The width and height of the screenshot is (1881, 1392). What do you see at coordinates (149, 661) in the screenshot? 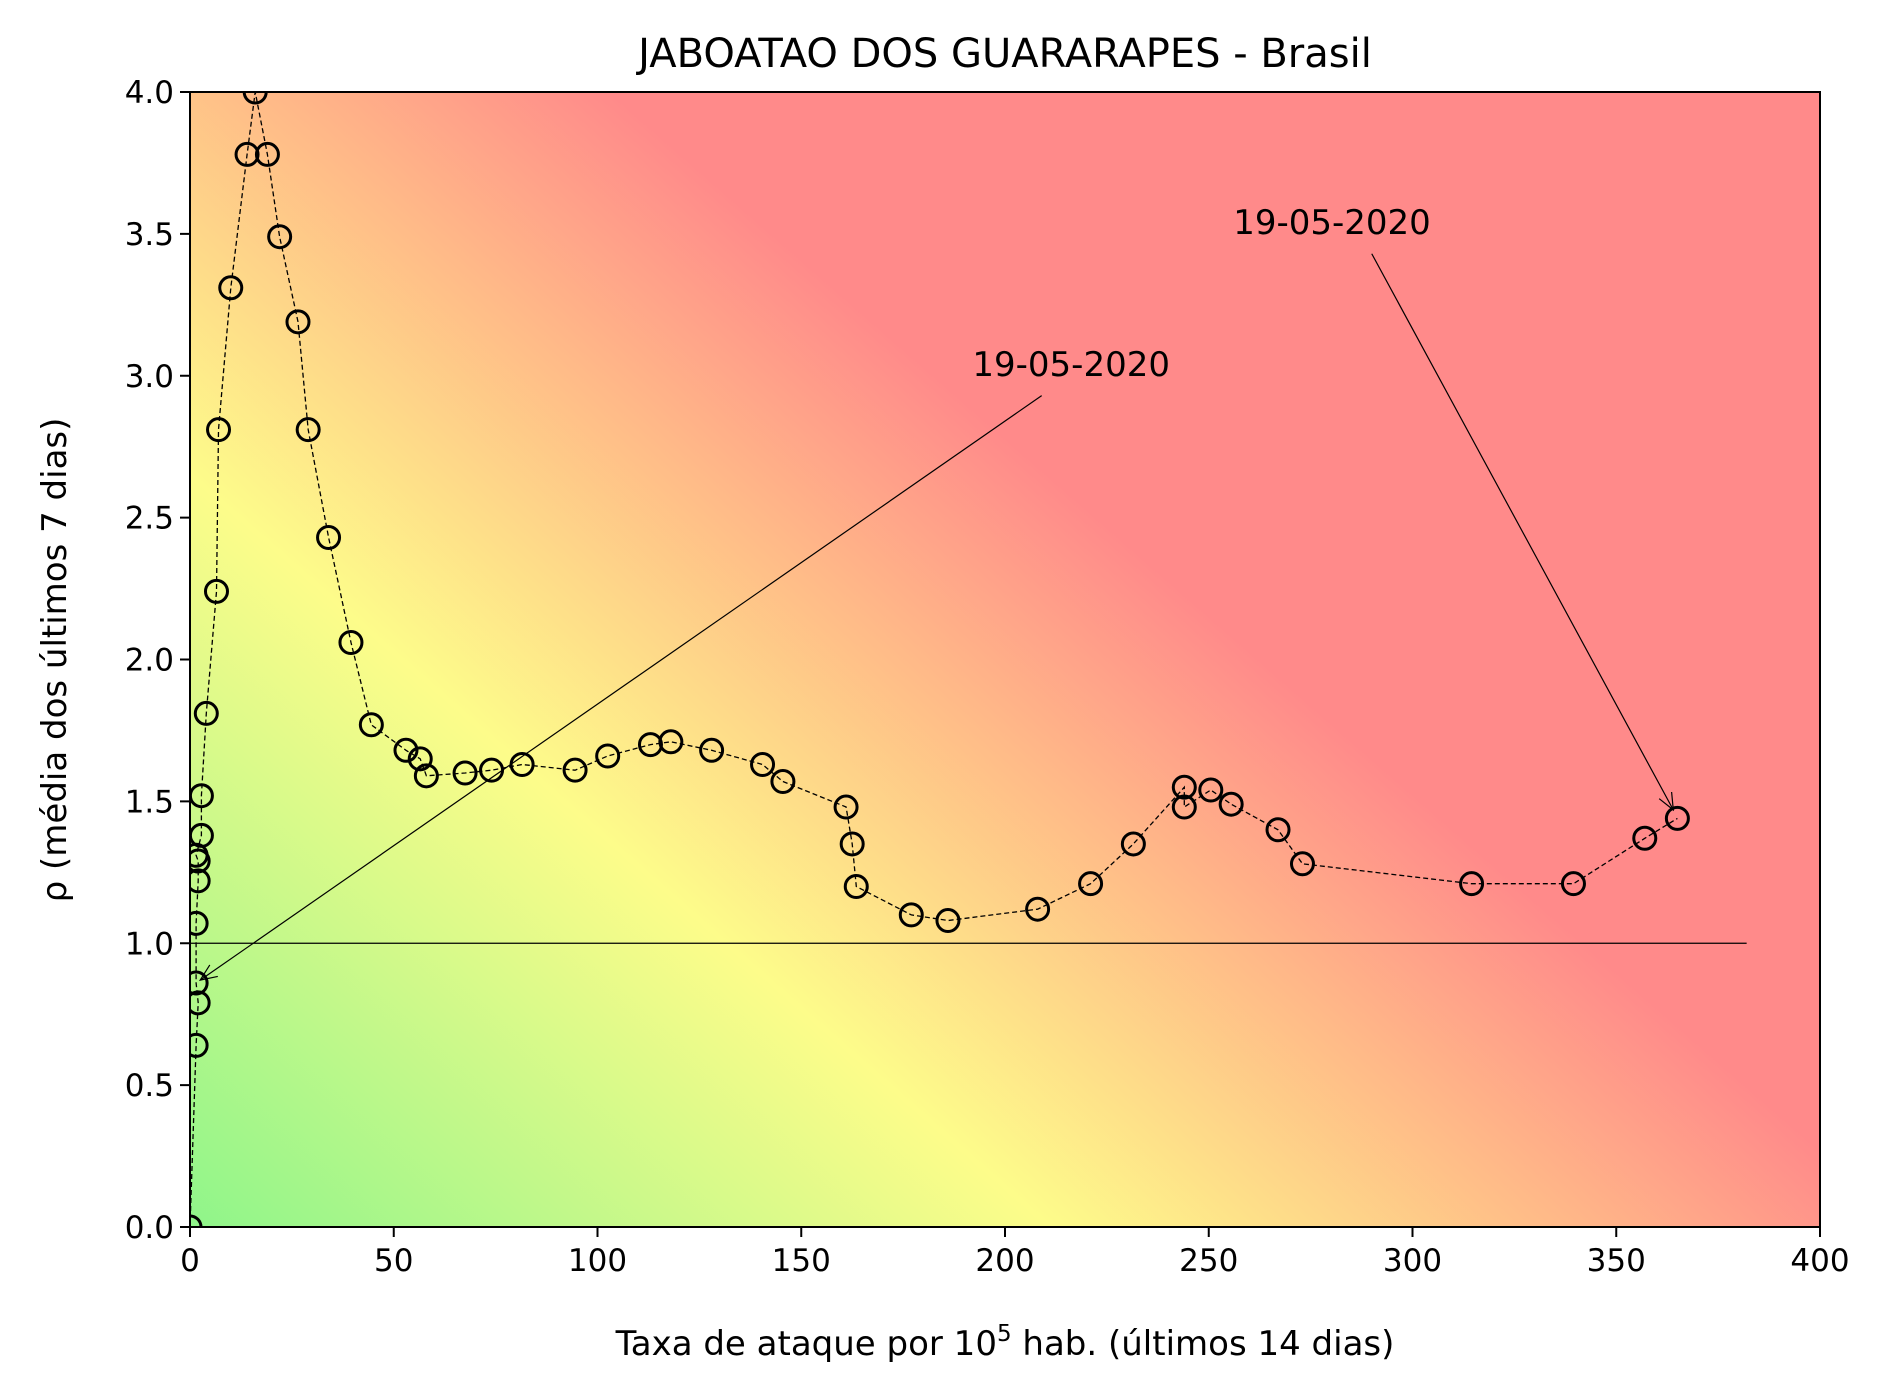
I see `y-tick-label: 2.0` at bounding box center [149, 661].